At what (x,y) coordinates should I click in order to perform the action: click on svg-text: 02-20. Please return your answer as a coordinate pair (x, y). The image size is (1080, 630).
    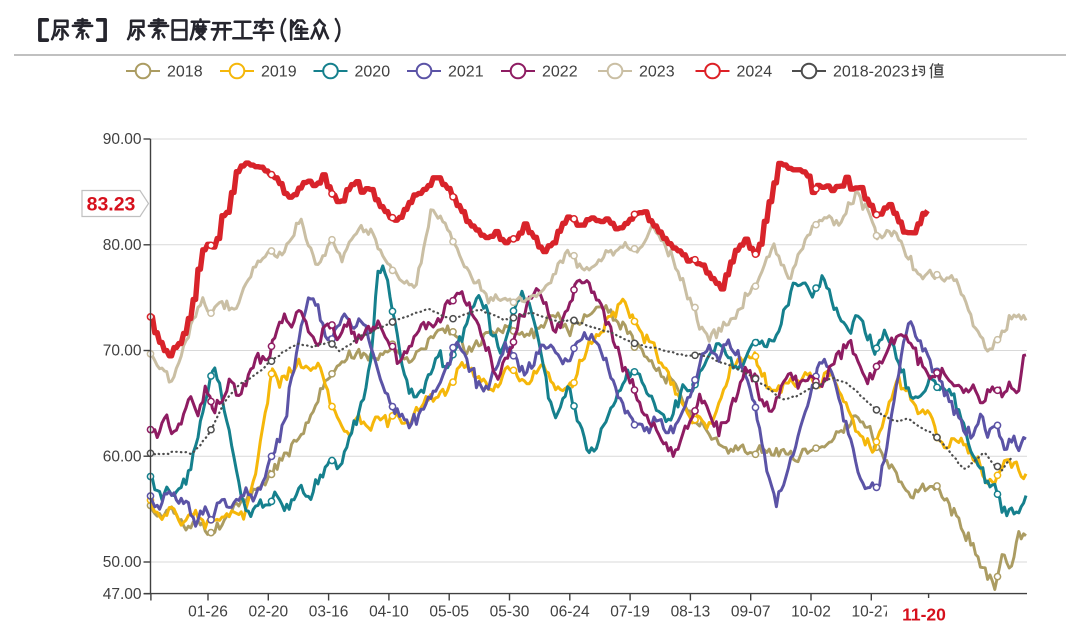
    Looking at the image, I should click on (268, 612).